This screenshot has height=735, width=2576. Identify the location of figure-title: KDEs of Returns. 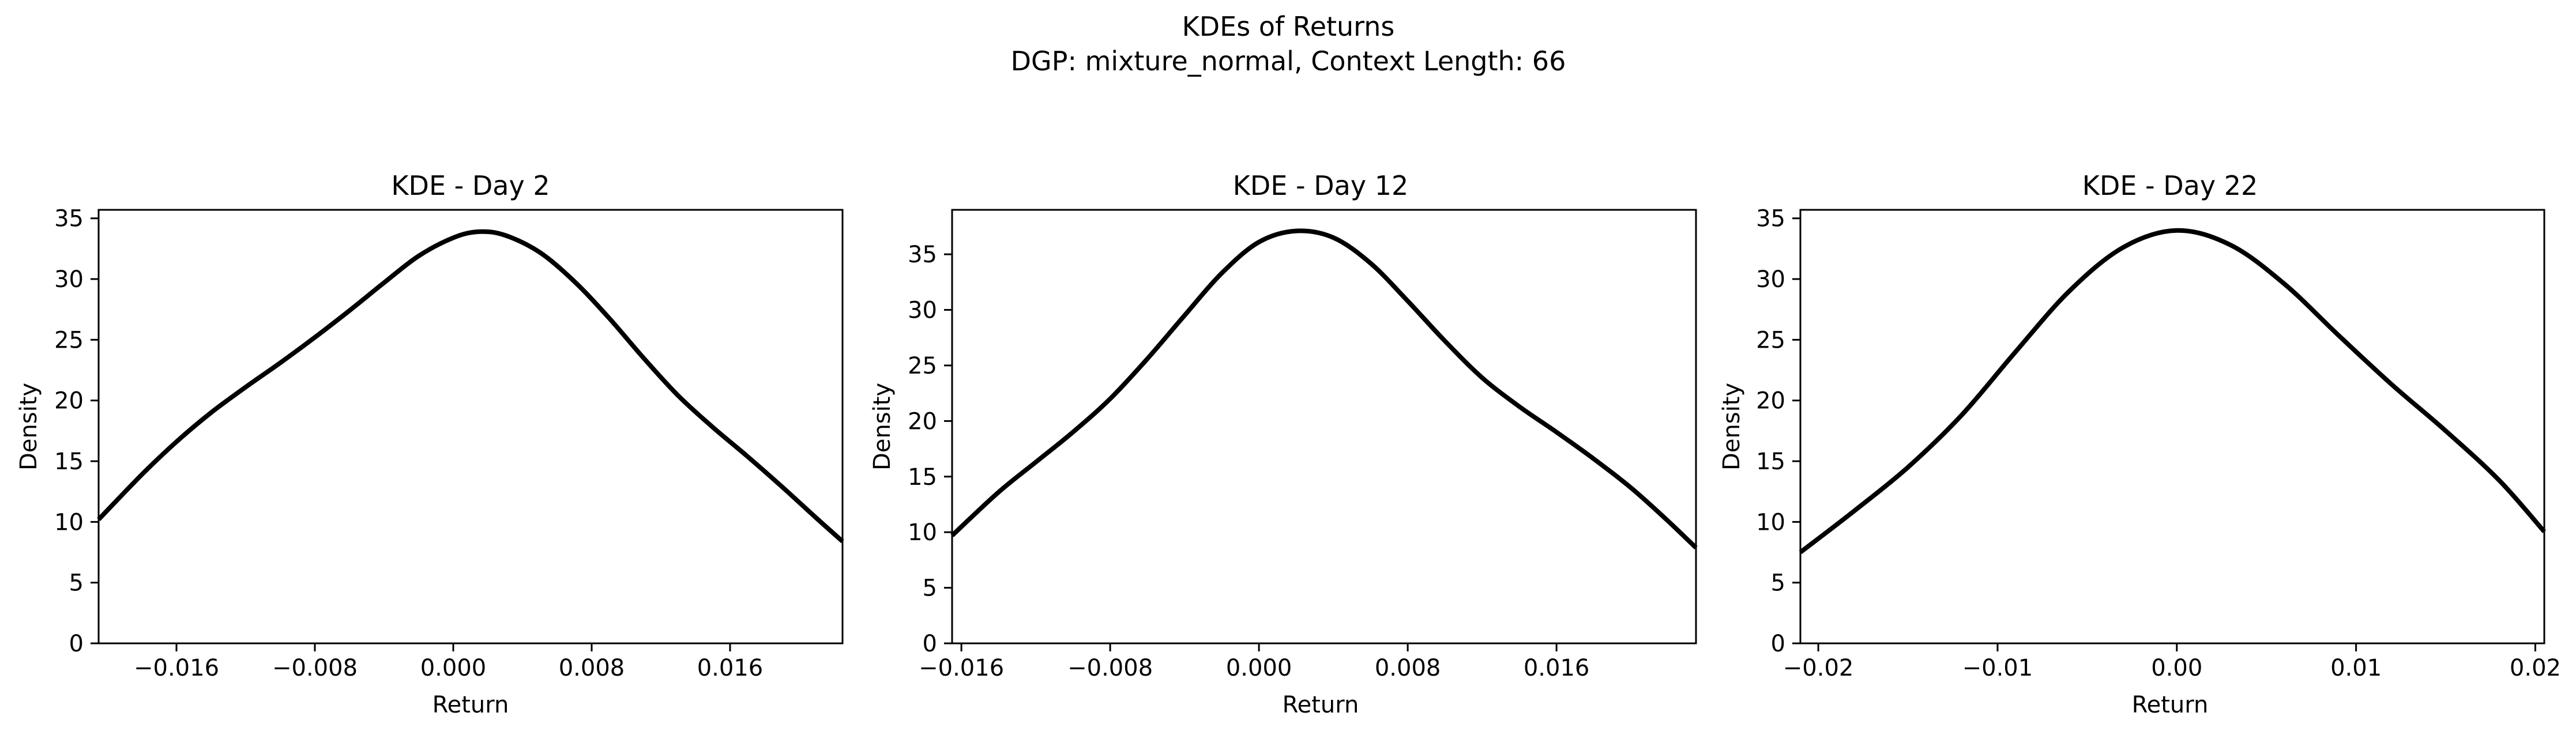
(1288, 26).